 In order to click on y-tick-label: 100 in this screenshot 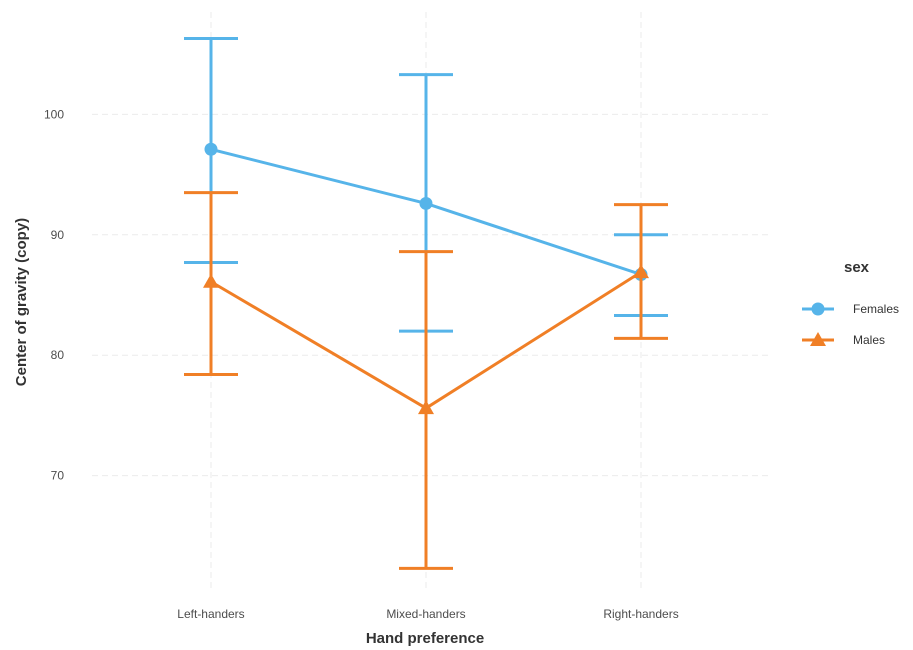, I will do `click(54, 114)`.